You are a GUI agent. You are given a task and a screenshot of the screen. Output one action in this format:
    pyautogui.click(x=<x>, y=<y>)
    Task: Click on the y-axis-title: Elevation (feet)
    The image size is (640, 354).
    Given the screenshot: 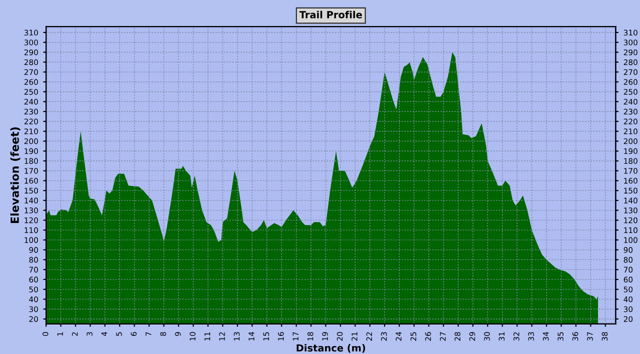 What is the action you would take?
    pyautogui.click(x=15, y=175)
    